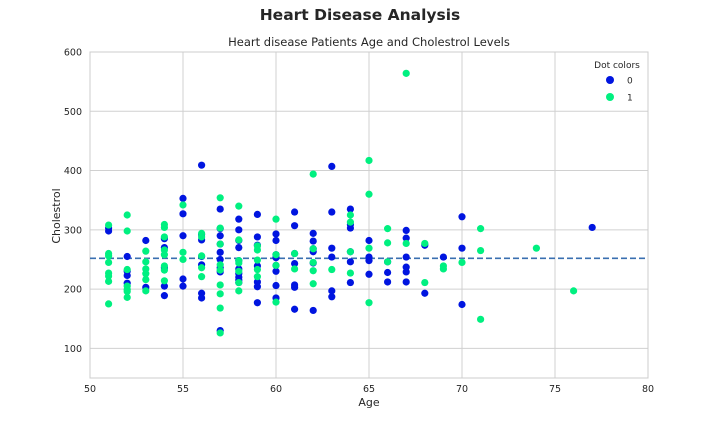 This screenshot has height=432, width=720. What do you see at coordinates (73, 349) in the screenshot?
I see `y-tick-label: 100` at bounding box center [73, 349].